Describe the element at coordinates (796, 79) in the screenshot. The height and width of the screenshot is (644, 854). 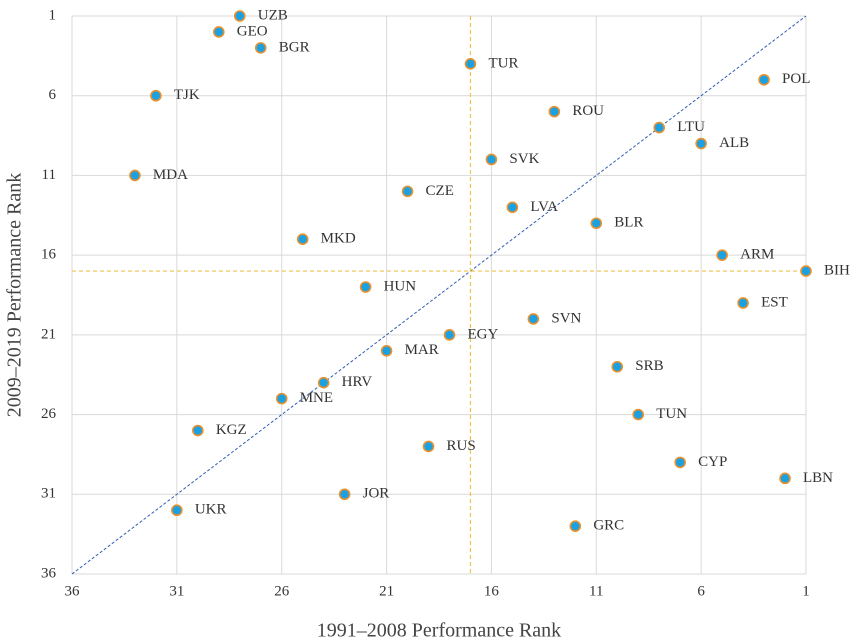
I see `point-label: POL` at that location.